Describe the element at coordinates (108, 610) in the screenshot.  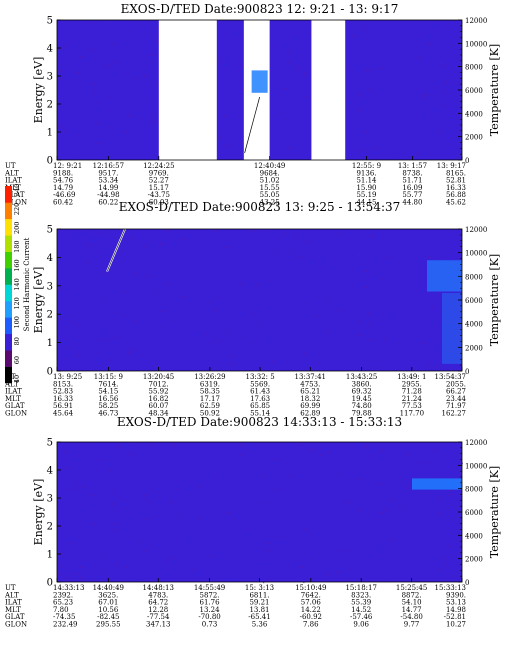
I see `eph-value: 10.56` at that location.